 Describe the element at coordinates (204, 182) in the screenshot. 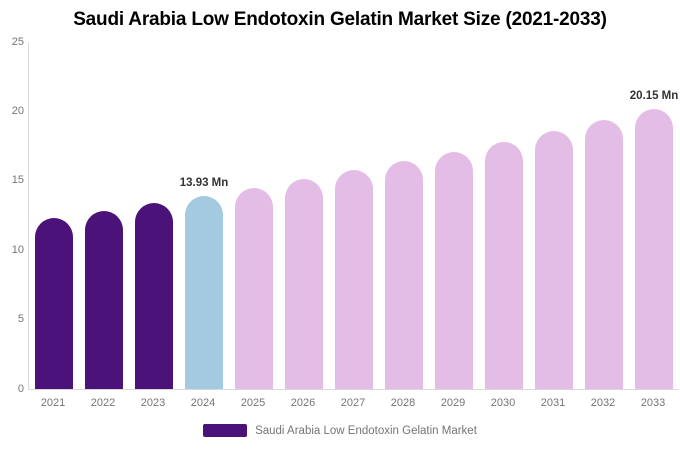

I see `data-label-2024: 13.93 Mn` at that location.